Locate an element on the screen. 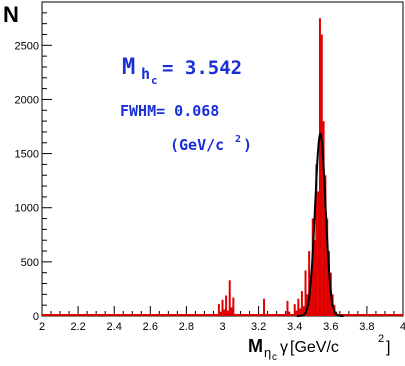 Image resolution: width=405 pixels, height=366 pixels. y-axis-label: N is located at coordinates (11, 14).